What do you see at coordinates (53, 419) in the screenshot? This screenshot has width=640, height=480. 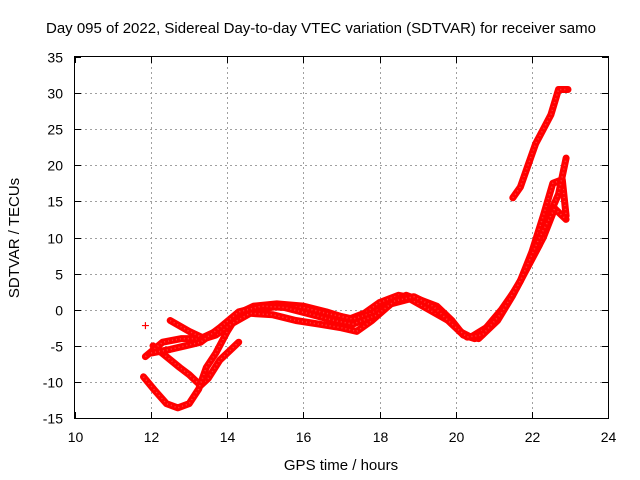 I see `y-tick-label: -15` at bounding box center [53, 419].